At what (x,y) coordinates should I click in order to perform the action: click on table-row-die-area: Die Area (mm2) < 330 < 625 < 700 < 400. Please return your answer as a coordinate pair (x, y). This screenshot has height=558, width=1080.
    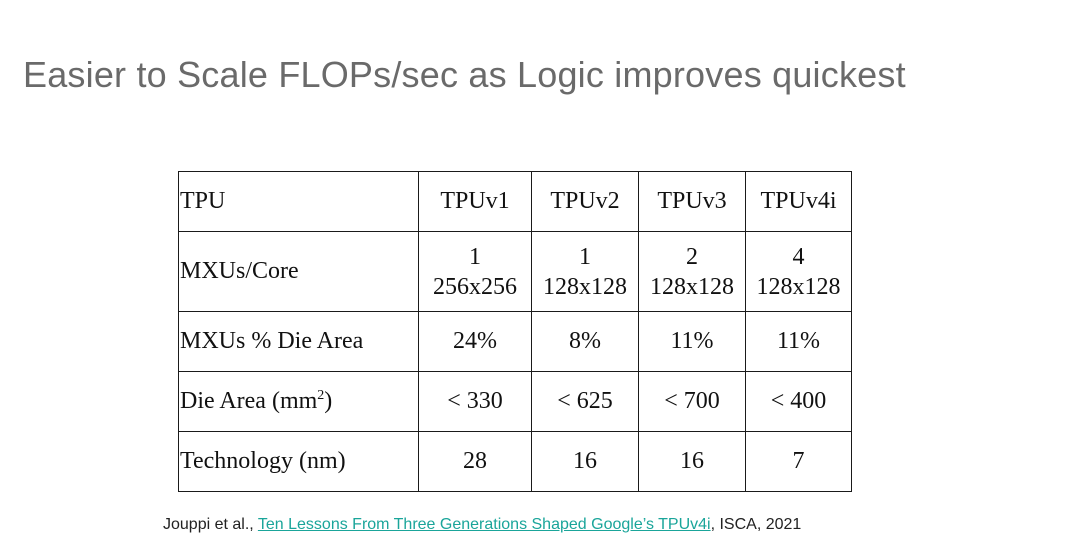
    Looking at the image, I should click on (515, 401).